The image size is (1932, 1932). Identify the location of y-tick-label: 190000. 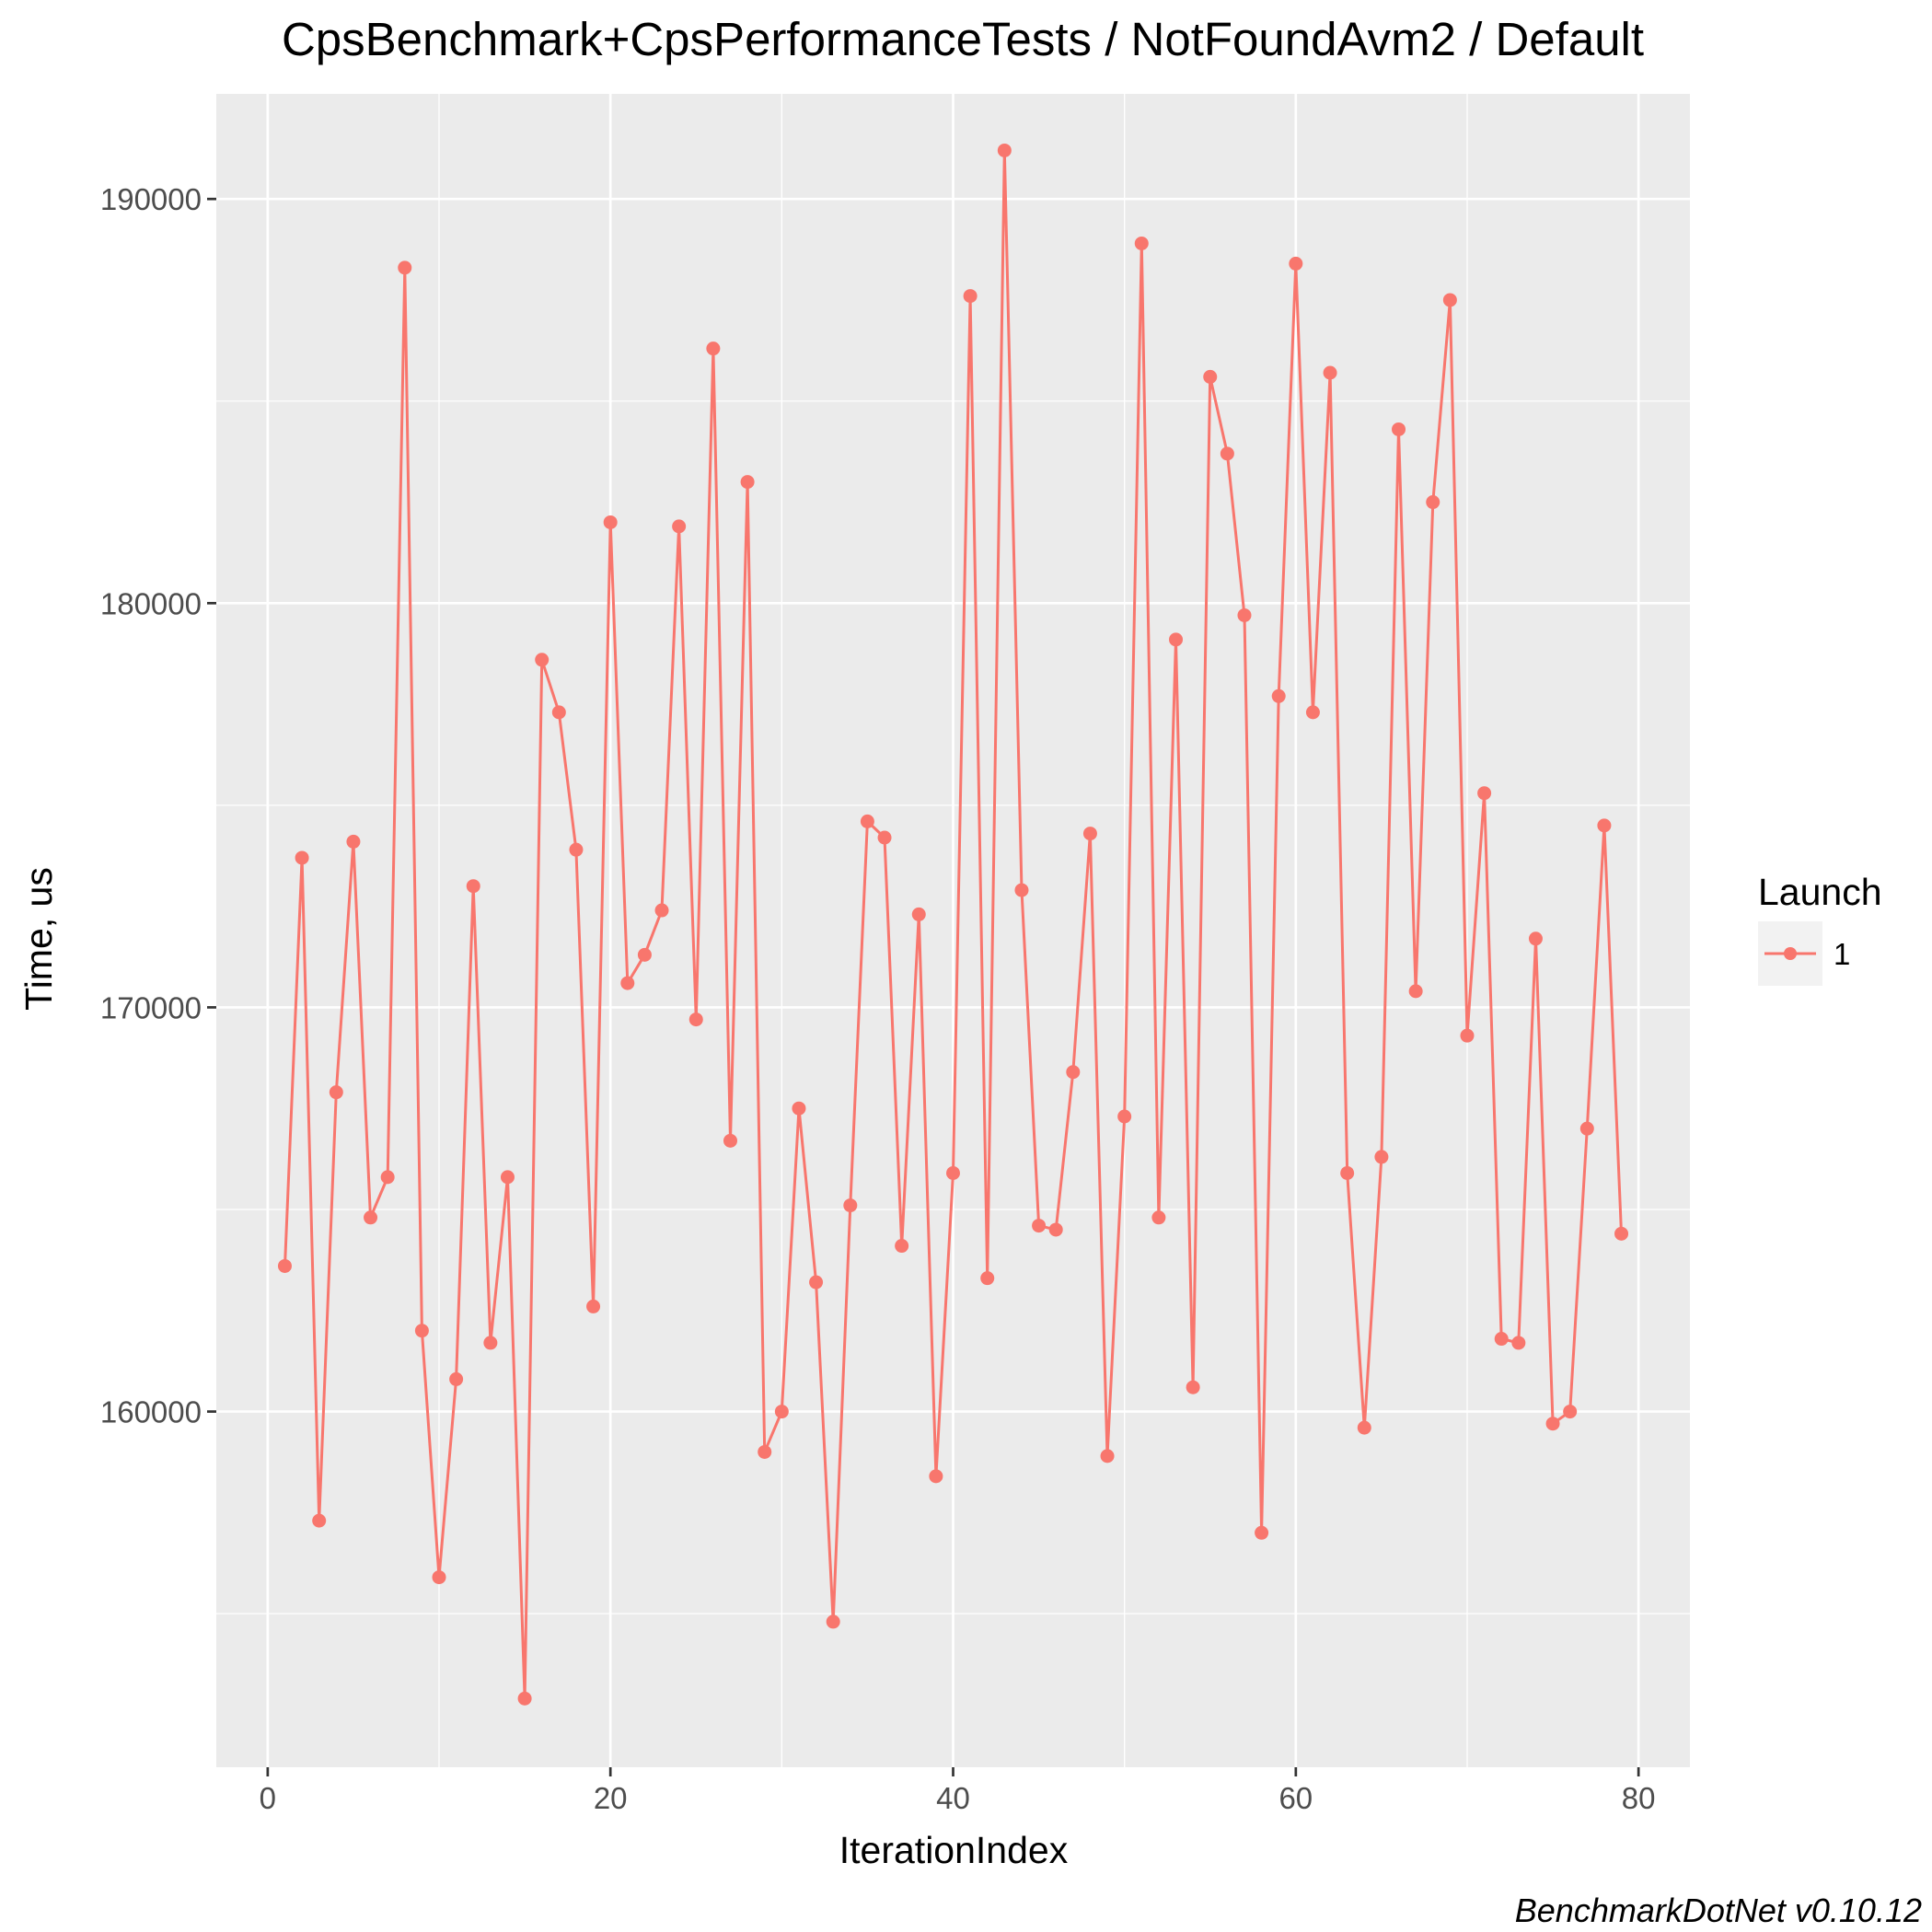
(151, 199).